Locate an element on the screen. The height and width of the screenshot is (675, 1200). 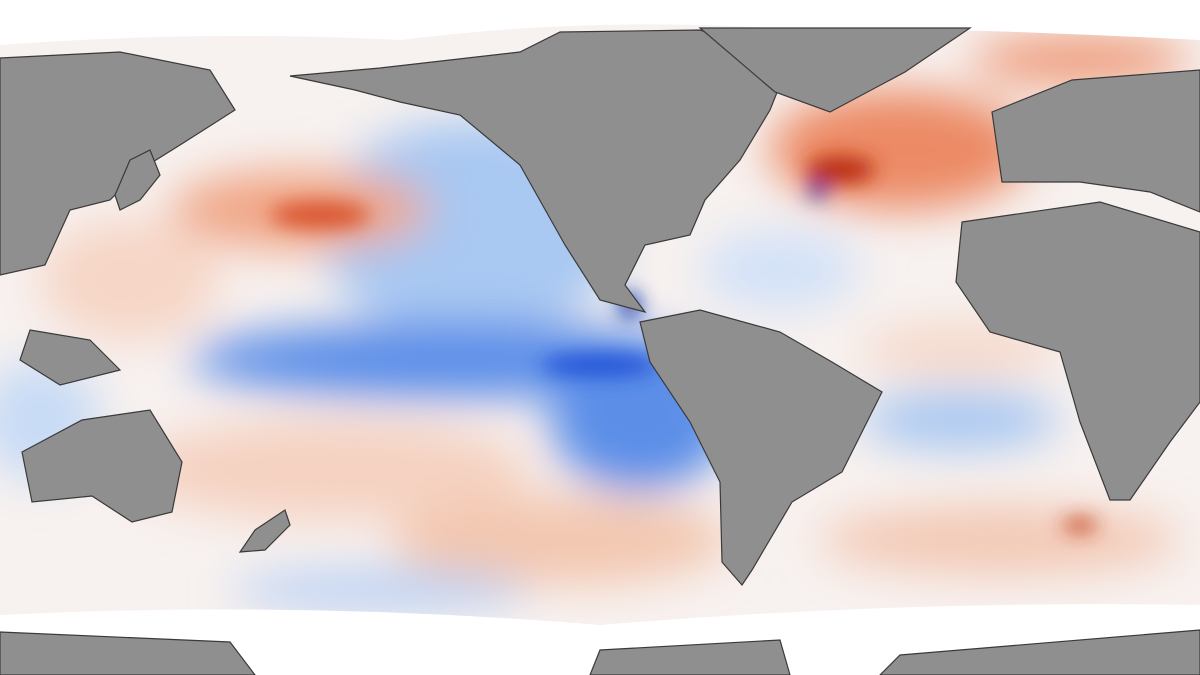
europe is located at coordinates (1095, 141).